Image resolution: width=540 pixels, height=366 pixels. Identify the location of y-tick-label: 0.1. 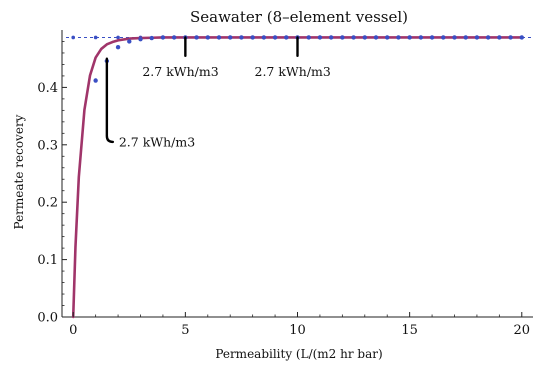
(47, 260).